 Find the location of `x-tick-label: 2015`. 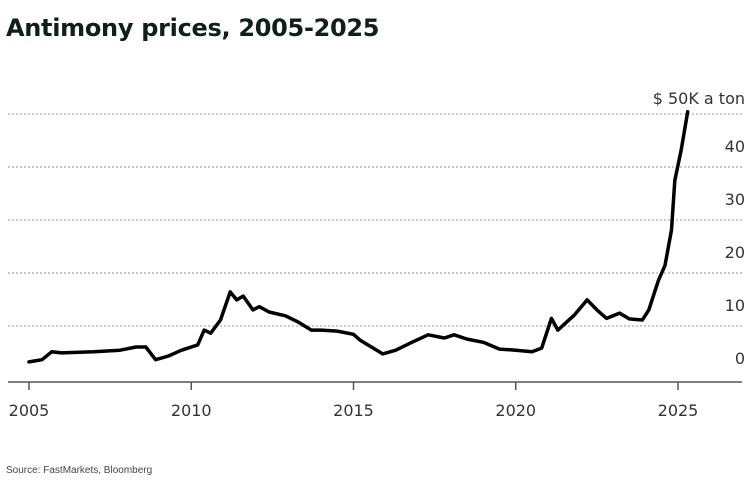

x-tick-label: 2015 is located at coordinates (353, 410).